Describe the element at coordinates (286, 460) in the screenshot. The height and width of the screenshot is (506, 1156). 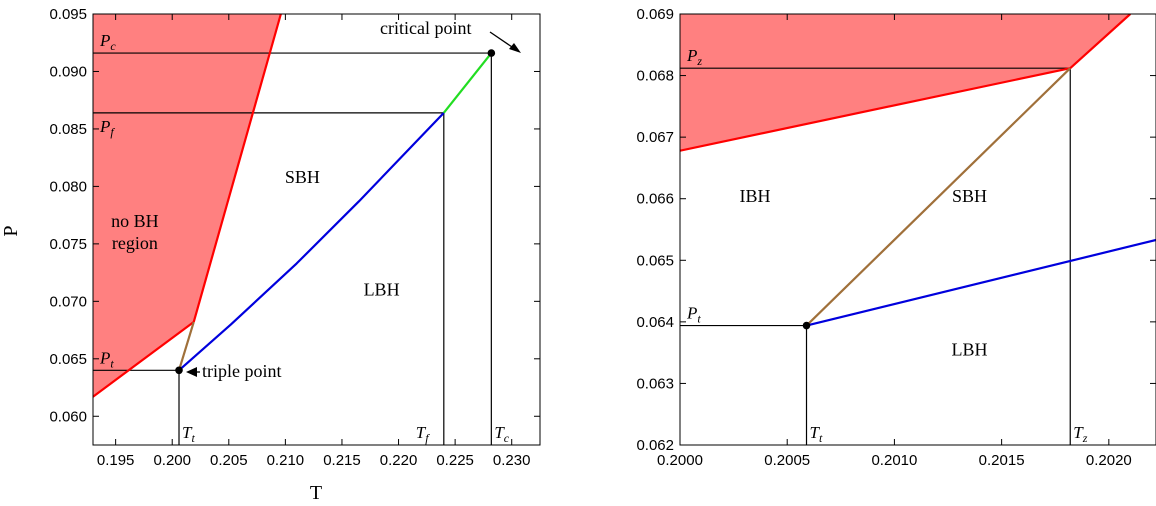
I see `x-tick-label: 0.210` at that location.